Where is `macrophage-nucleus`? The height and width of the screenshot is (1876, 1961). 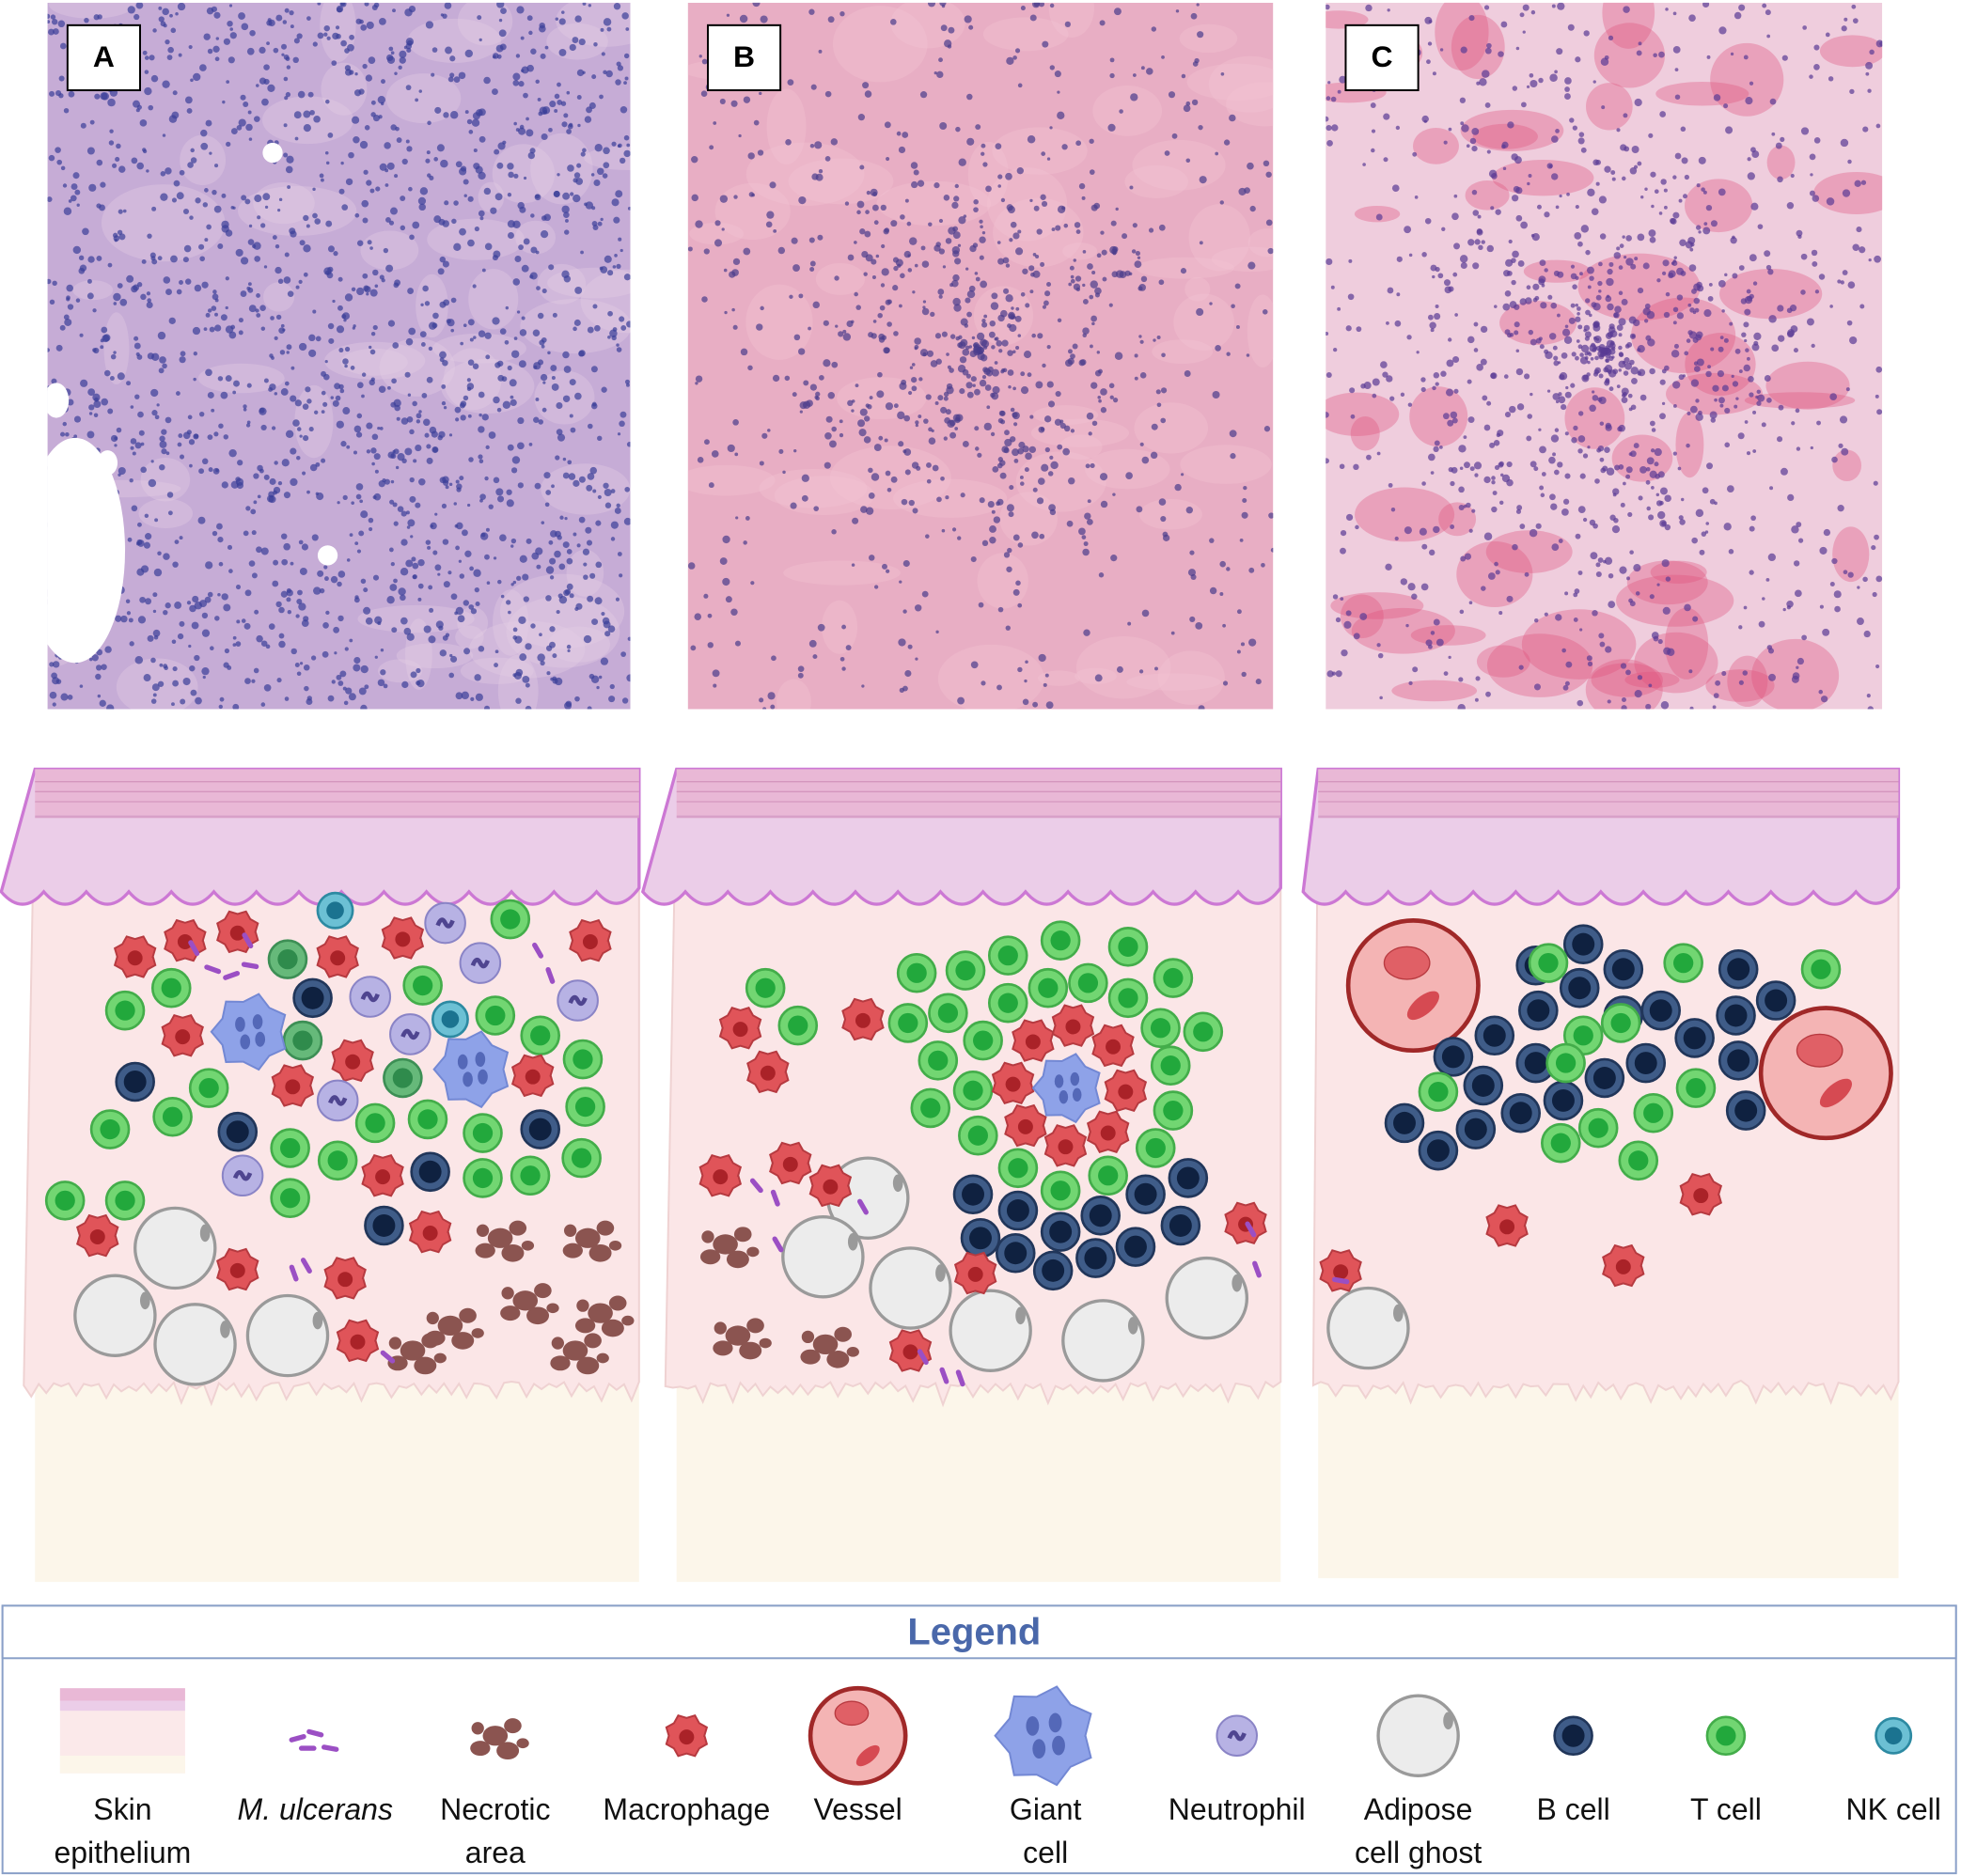
macrophage-nucleus is located at coordinates (721, 1177).